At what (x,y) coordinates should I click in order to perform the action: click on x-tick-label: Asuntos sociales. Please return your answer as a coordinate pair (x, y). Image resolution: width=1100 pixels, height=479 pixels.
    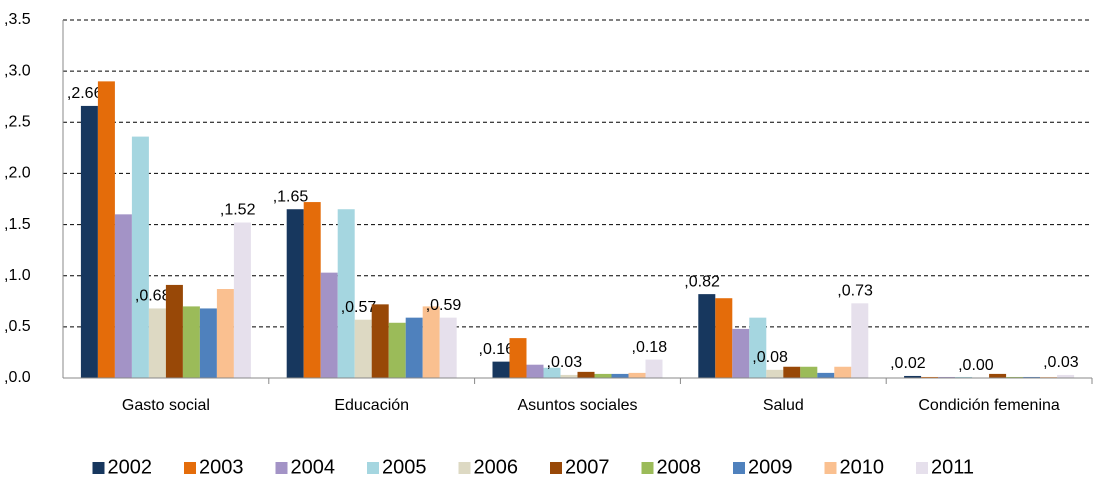
    Looking at the image, I should click on (577, 405).